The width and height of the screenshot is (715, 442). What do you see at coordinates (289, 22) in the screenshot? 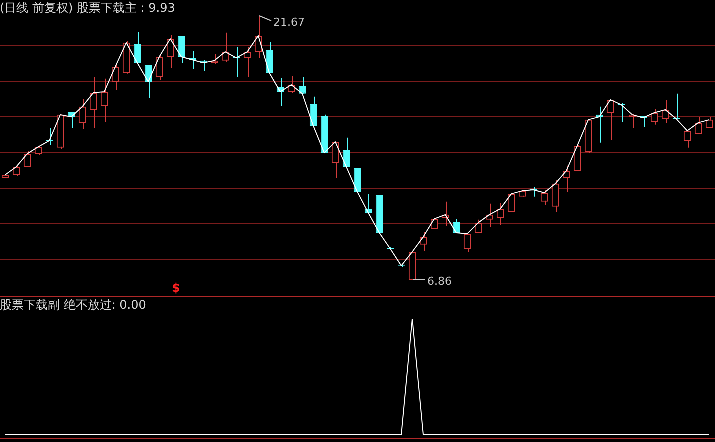
I see `annotation: 21.67` at bounding box center [289, 22].